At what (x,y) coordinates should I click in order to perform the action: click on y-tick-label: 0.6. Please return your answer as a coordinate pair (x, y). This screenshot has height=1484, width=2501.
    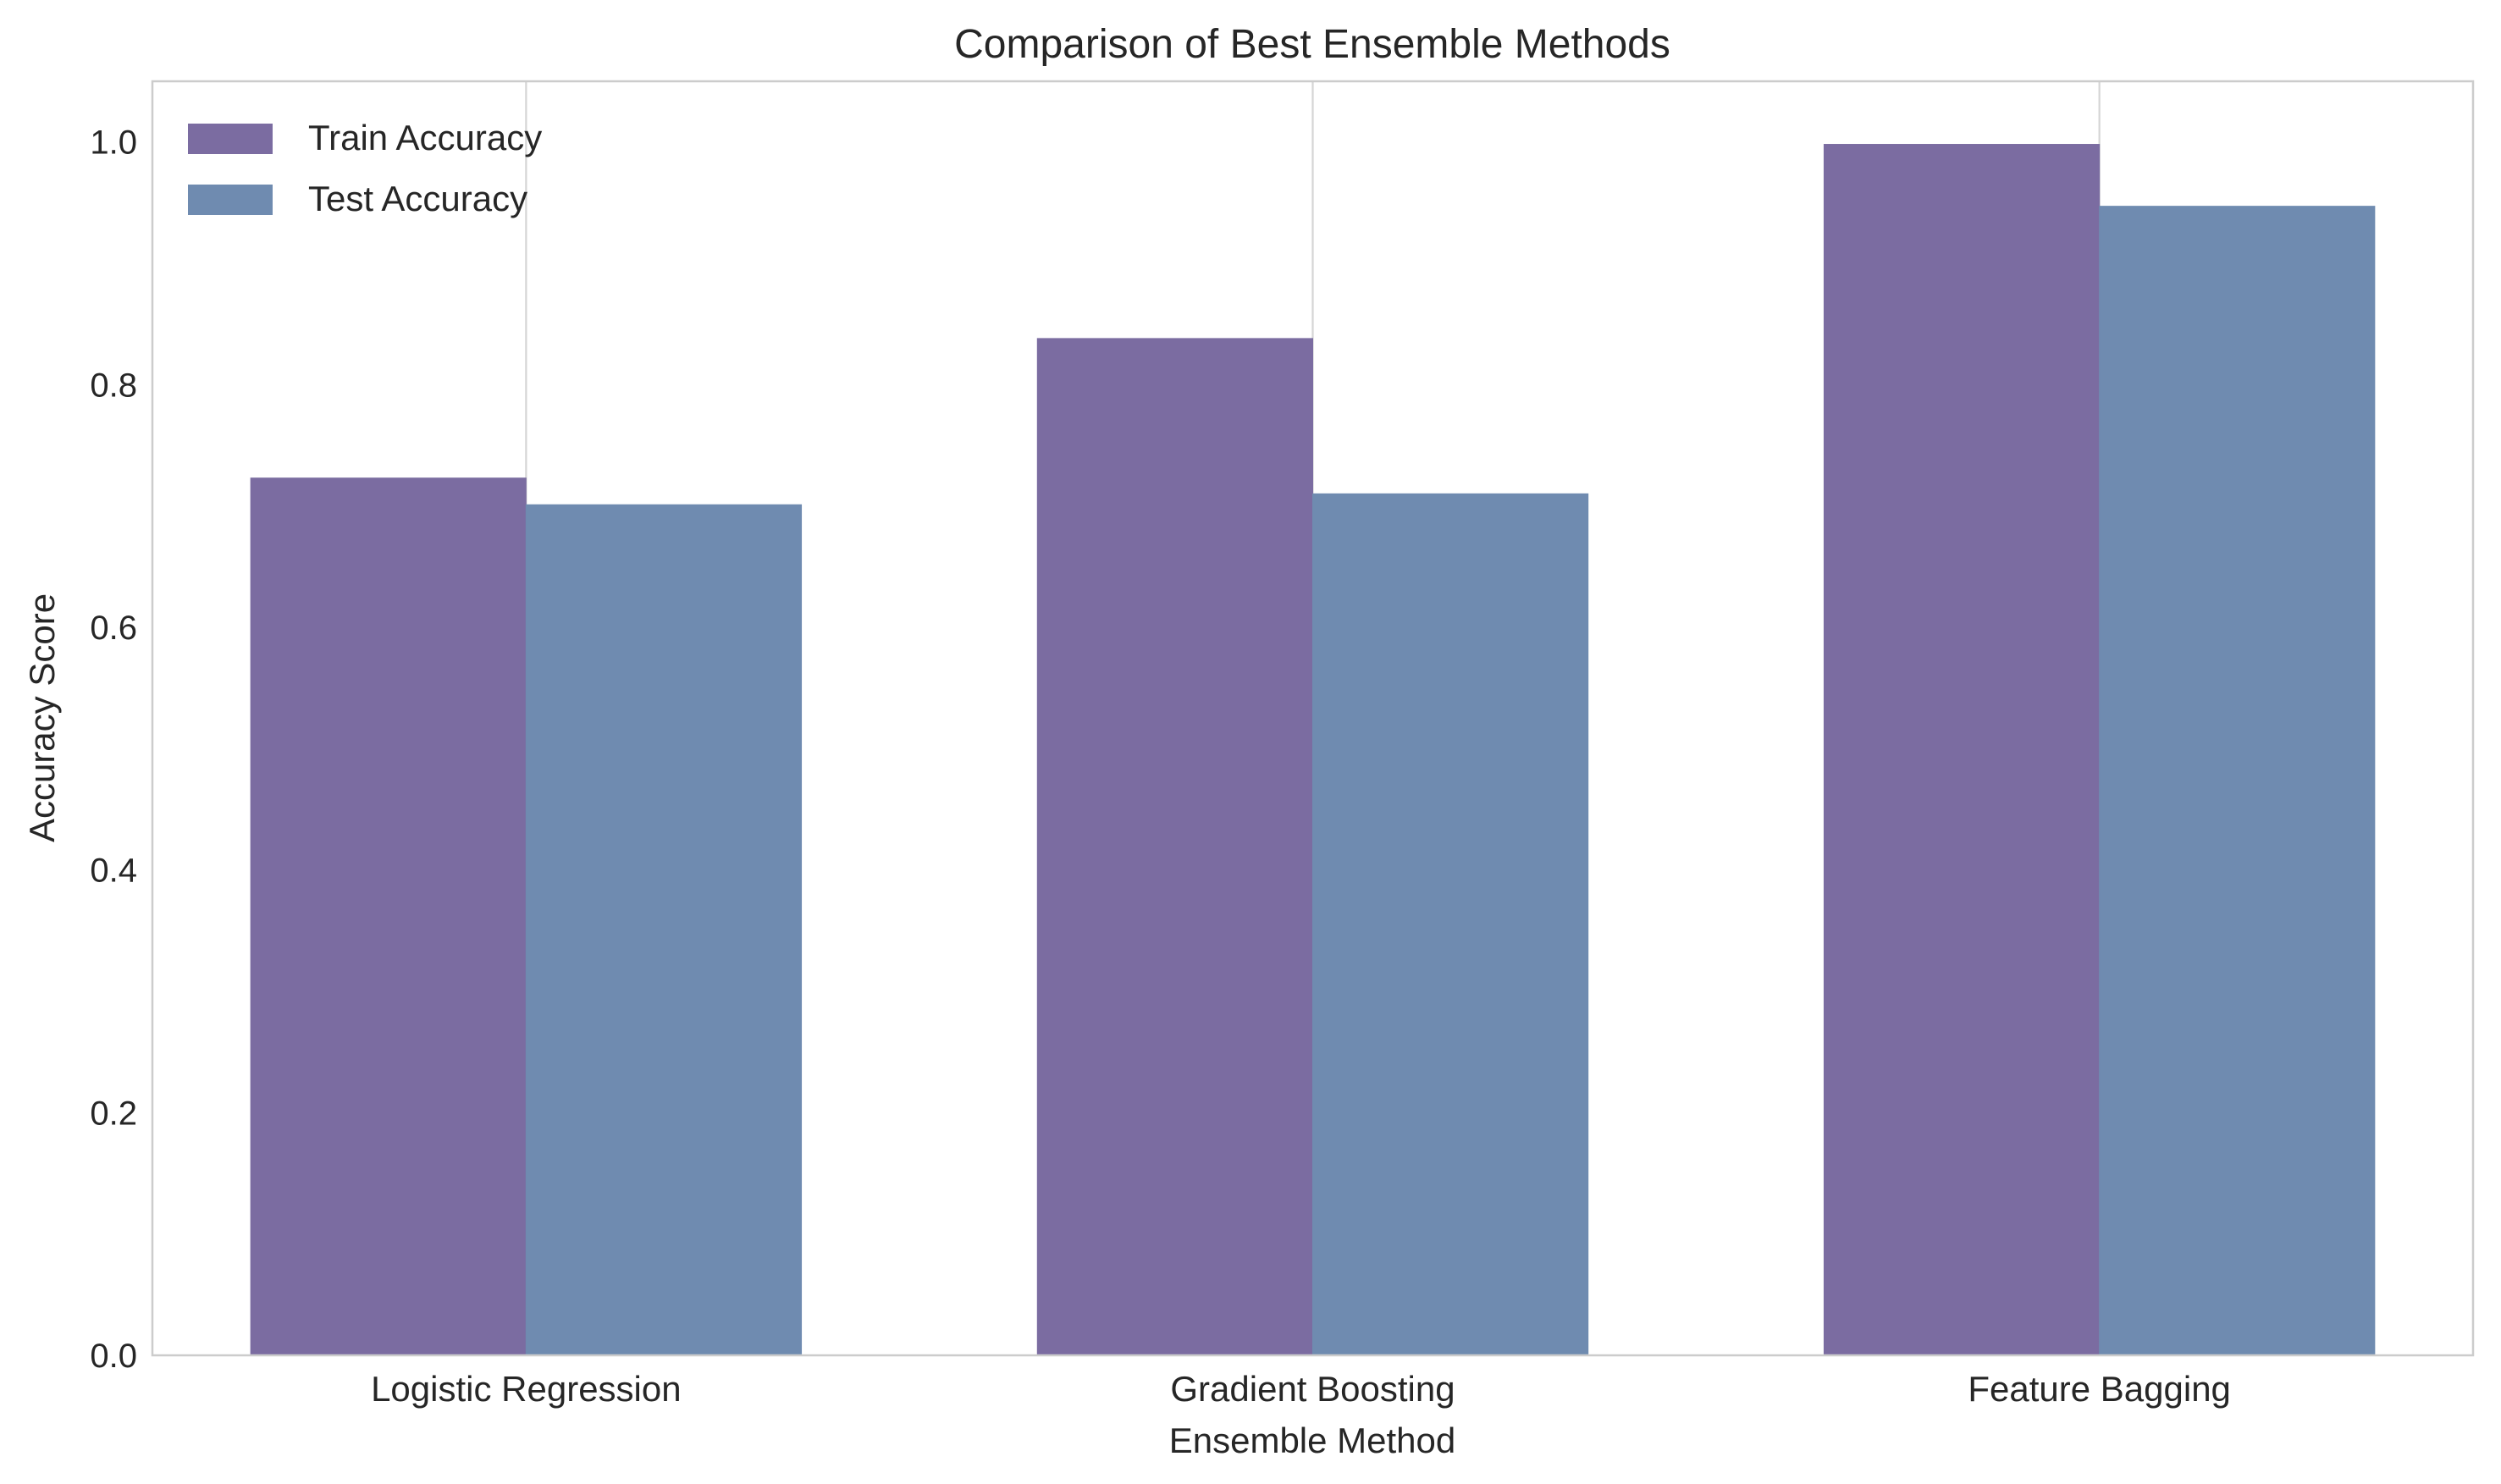
    Looking at the image, I should click on (113, 628).